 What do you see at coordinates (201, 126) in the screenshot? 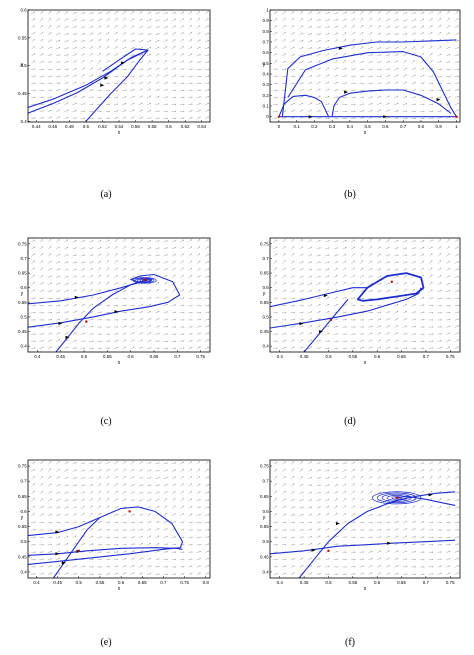
I see `x-tick-label: 0.64` at bounding box center [201, 126].